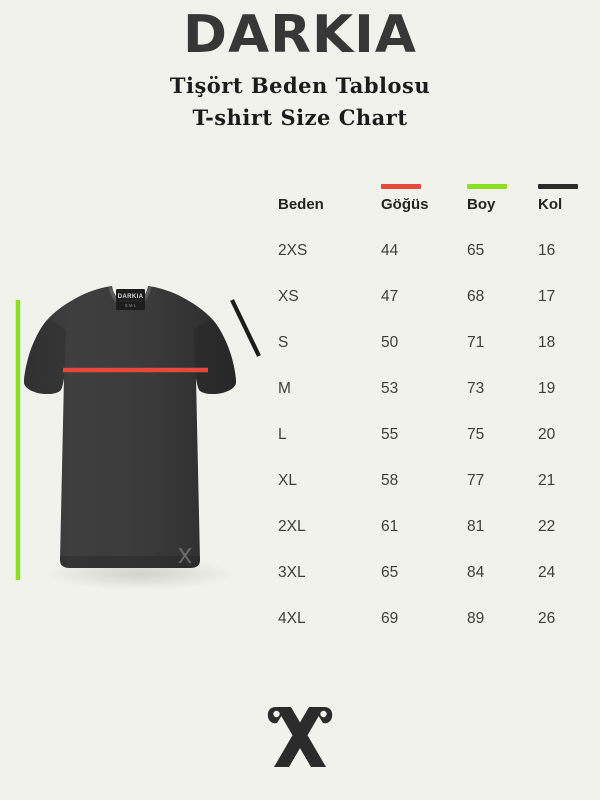 This screenshot has height=800, width=600. I want to click on cell-boy: 73, so click(476, 388).